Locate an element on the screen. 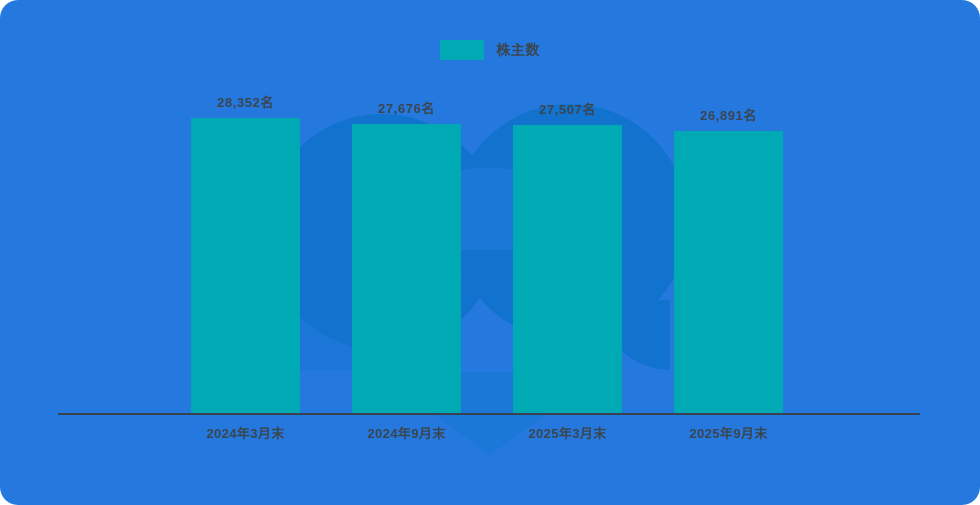 The height and width of the screenshot is (505, 980). bar-value-label-3: 26,891名 is located at coordinates (728, 115).